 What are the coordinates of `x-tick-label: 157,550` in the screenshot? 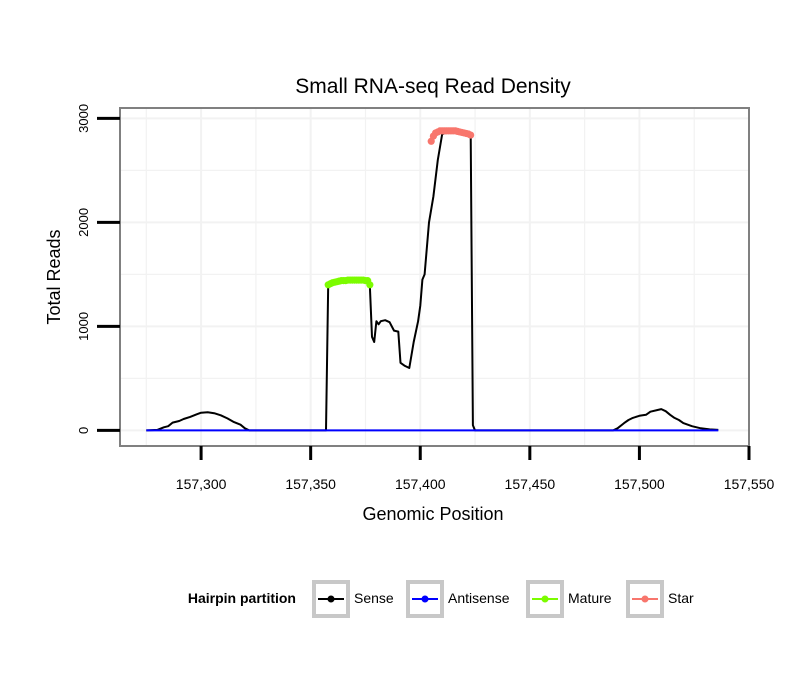 It's located at (749, 484).